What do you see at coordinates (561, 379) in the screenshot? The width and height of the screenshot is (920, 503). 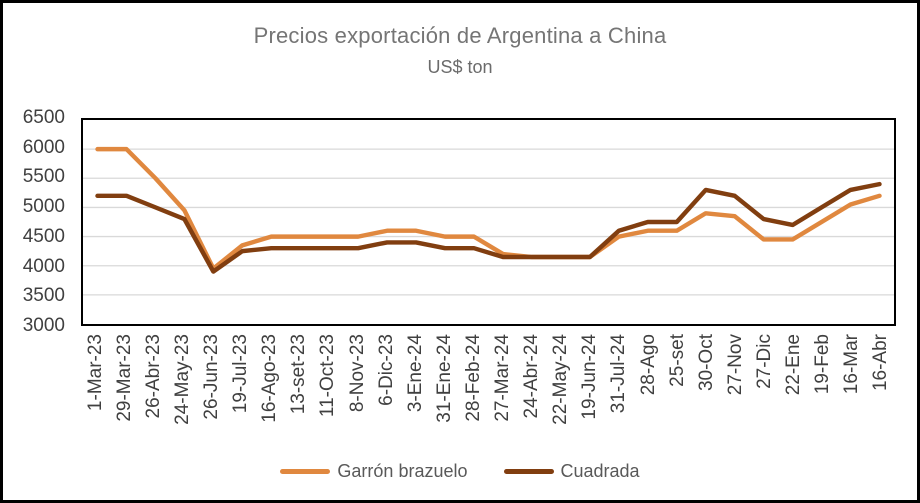 I see `x-axis-label: 22-May-24` at bounding box center [561, 379].